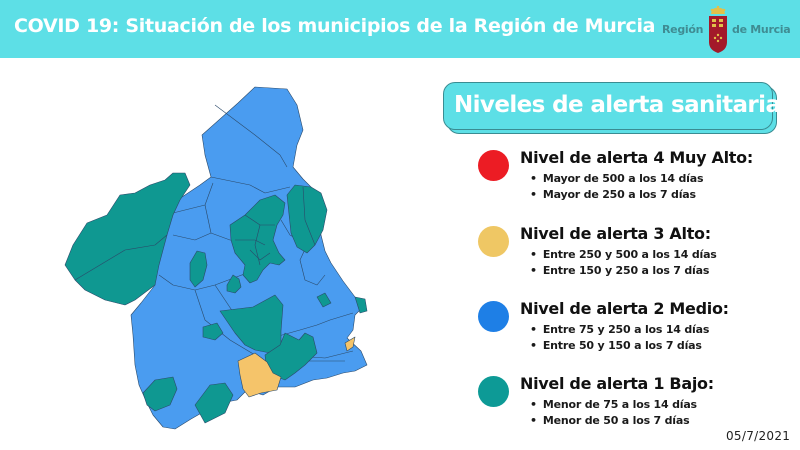  Describe the element at coordinates (616, 195) in the screenshot. I see `criteria-item: Mayor de 250 a los 7 días` at that location.